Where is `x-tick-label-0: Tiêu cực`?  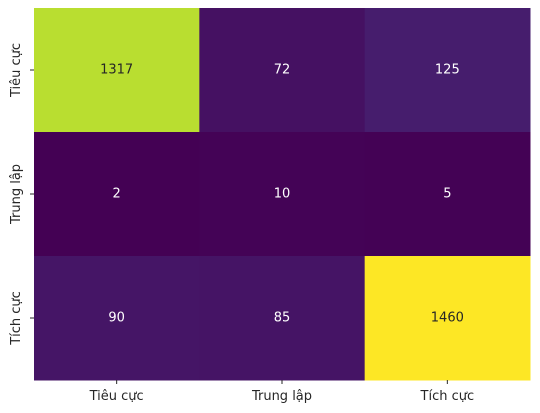 x-tick-label-0: Tiêu cực is located at coordinates (116, 396).